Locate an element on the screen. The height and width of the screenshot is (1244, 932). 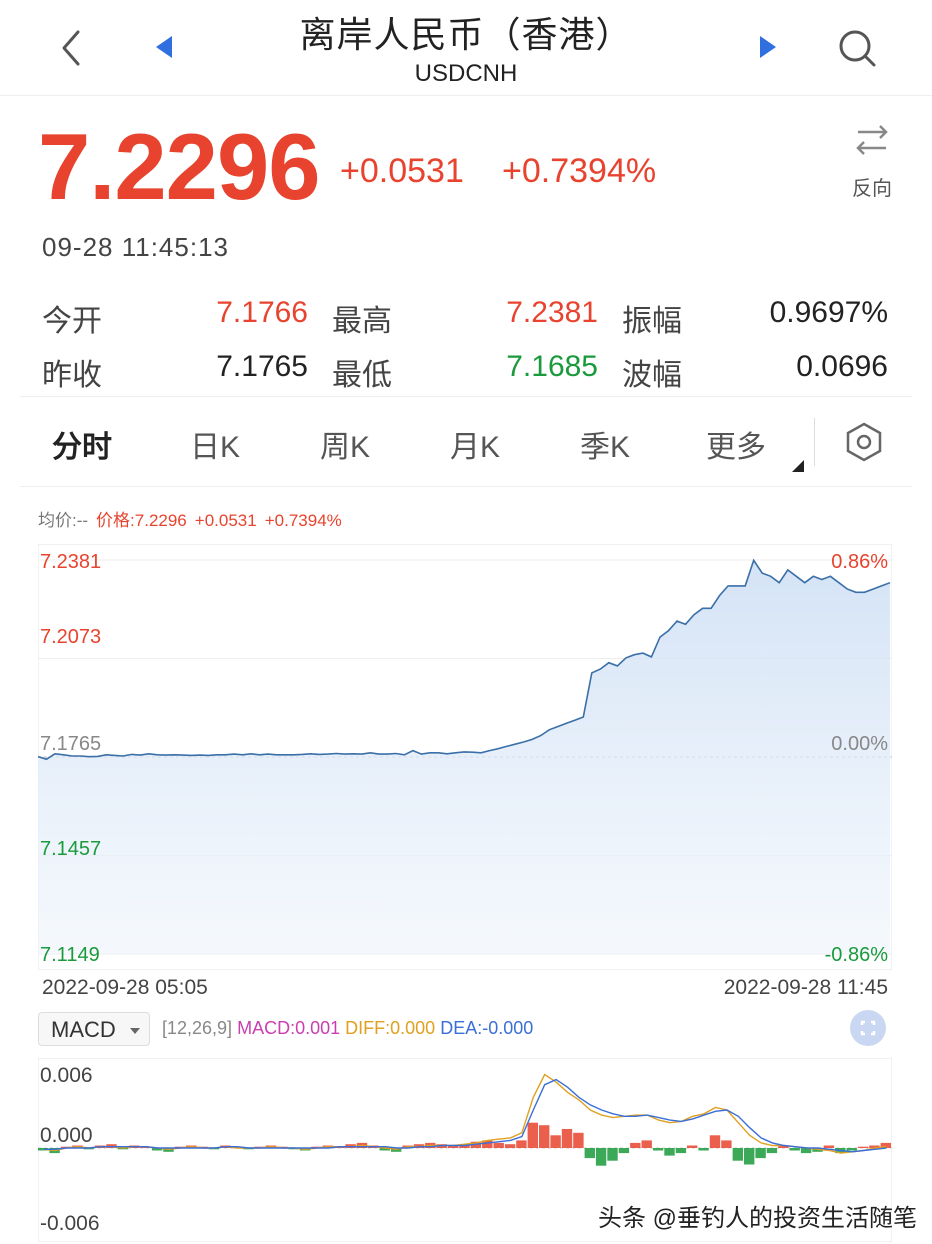
tab-divider is located at coordinates (814, 442).